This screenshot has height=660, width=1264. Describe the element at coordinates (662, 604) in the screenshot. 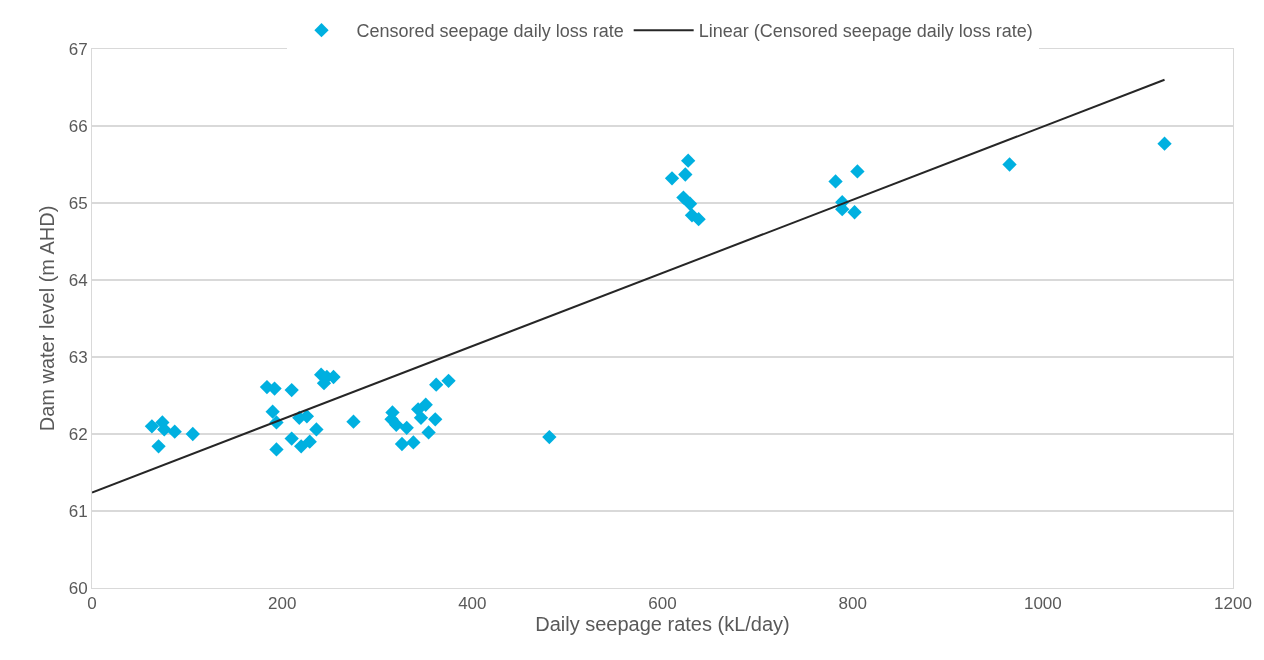

I see `x-tick-label: 600` at that location.